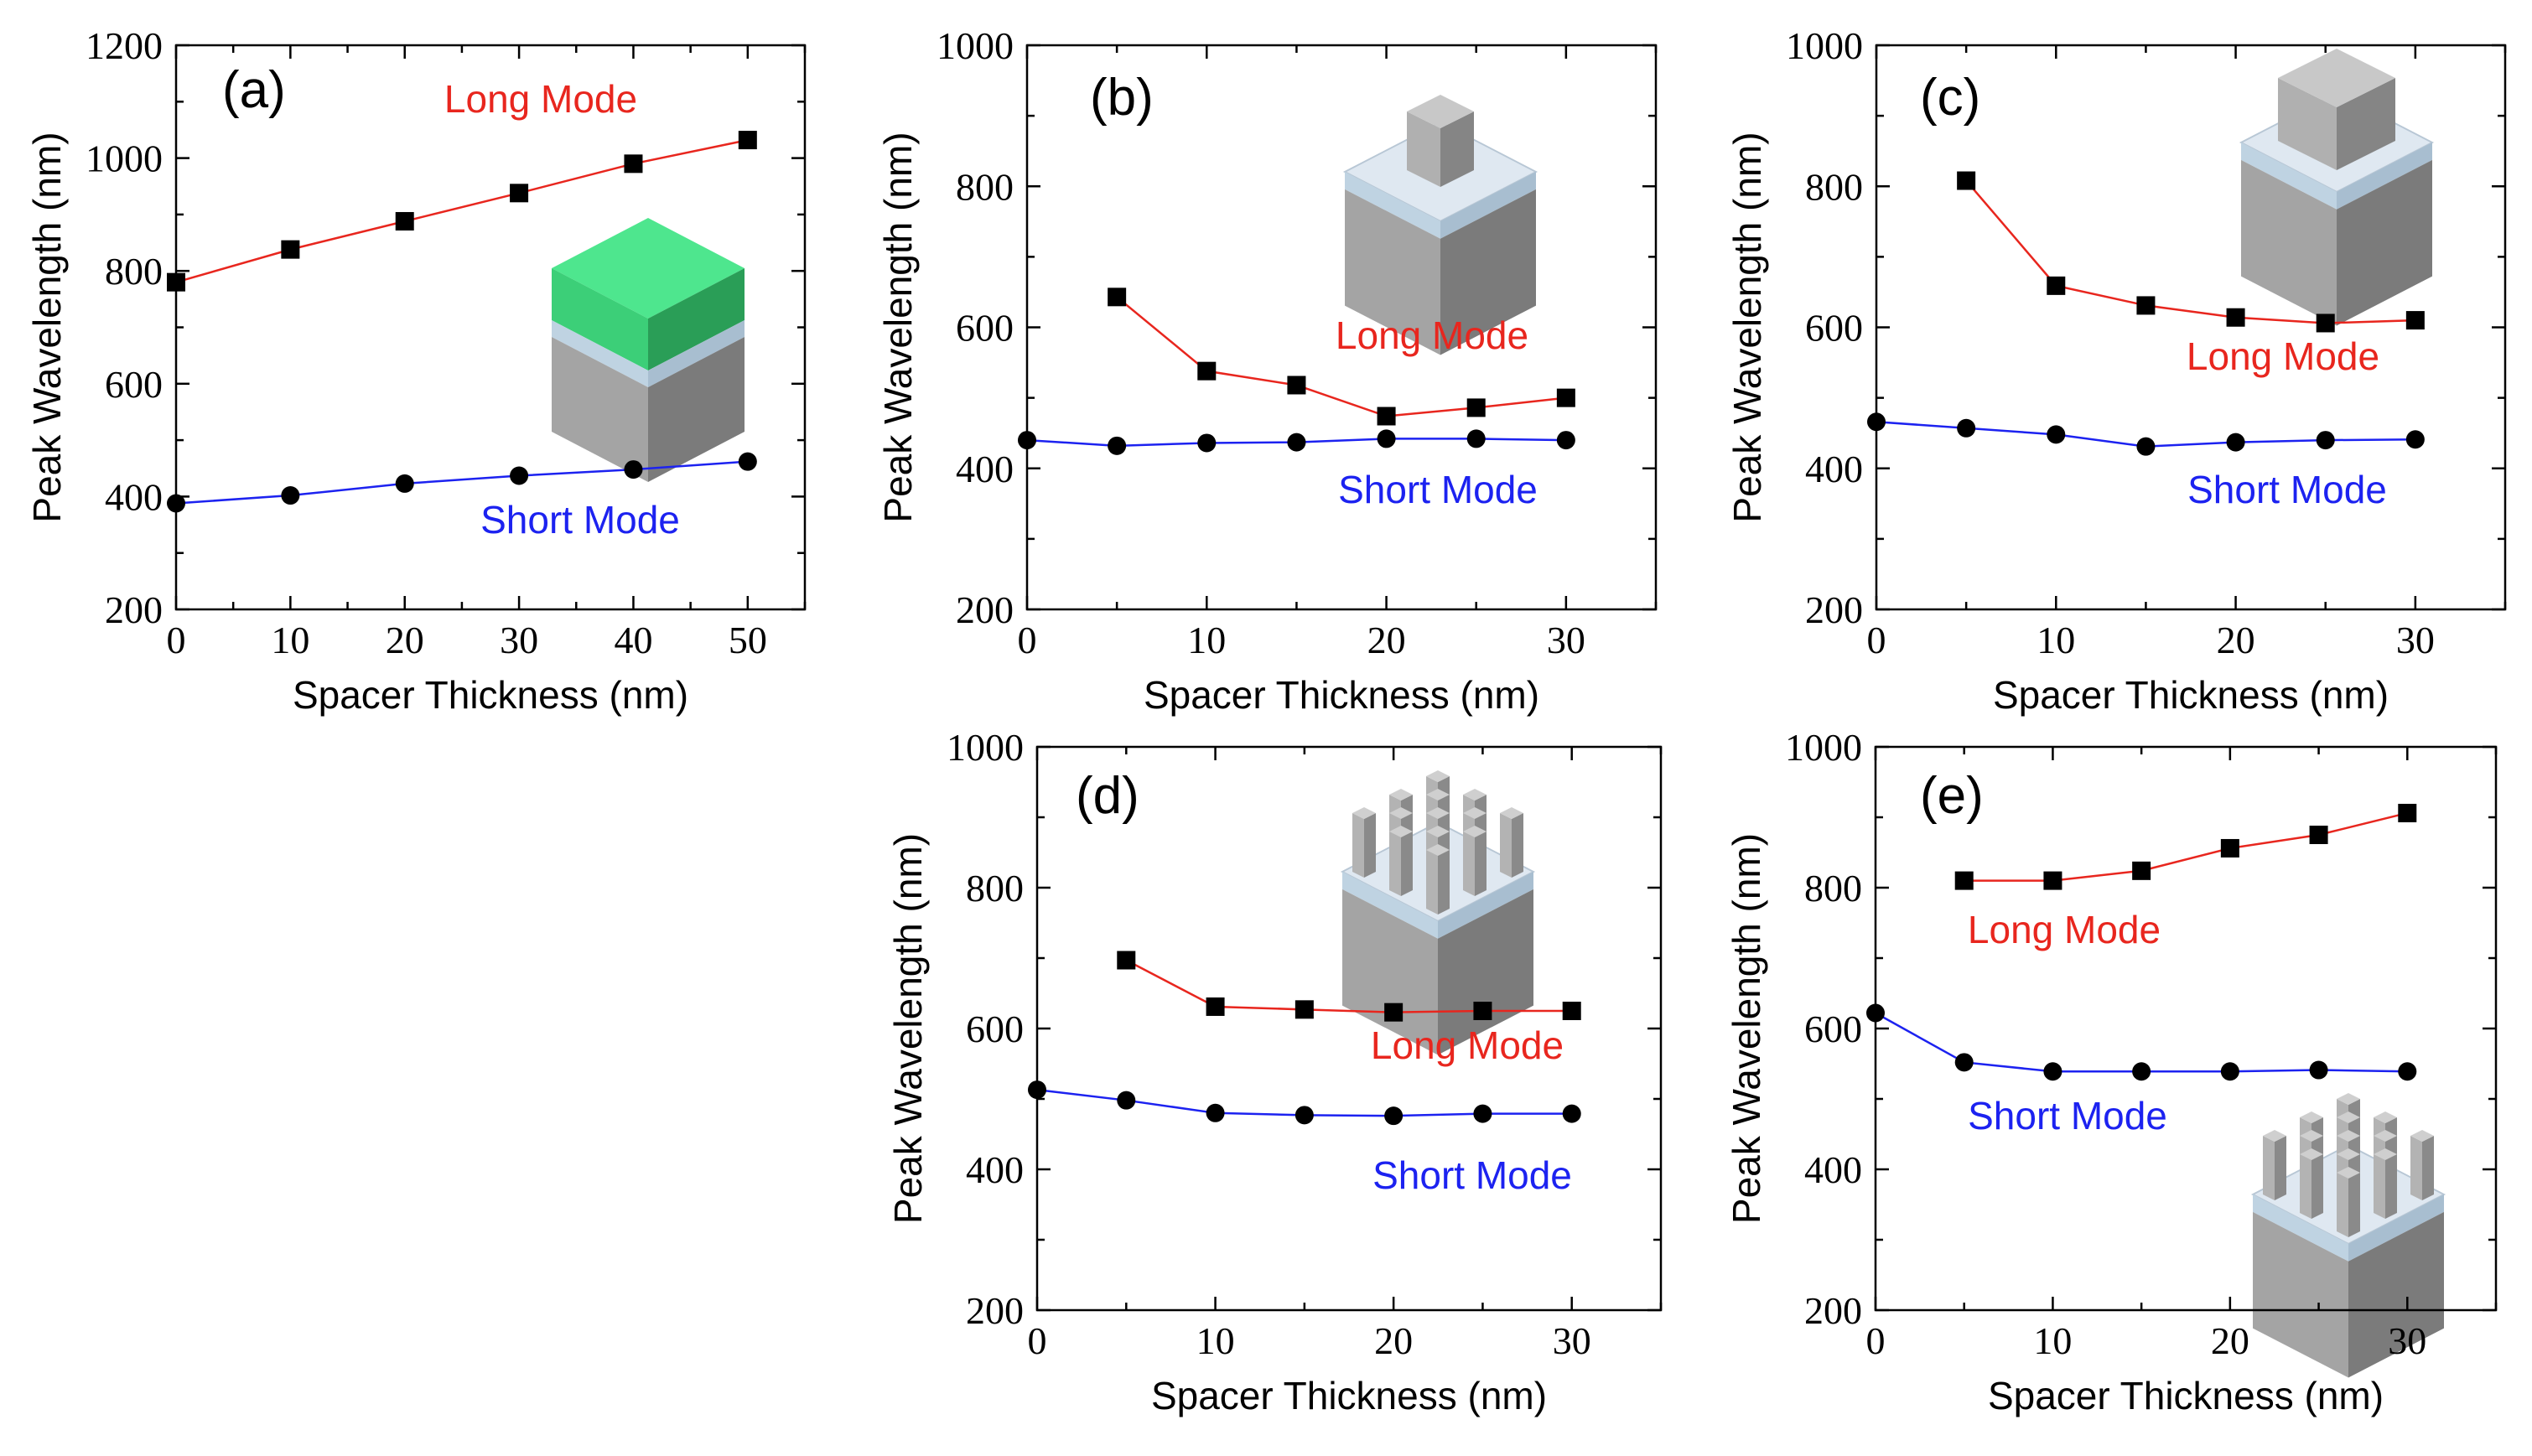  What do you see at coordinates (600, 353) in the screenshot?
I see `inset-spacer-left` at bounding box center [600, 353].